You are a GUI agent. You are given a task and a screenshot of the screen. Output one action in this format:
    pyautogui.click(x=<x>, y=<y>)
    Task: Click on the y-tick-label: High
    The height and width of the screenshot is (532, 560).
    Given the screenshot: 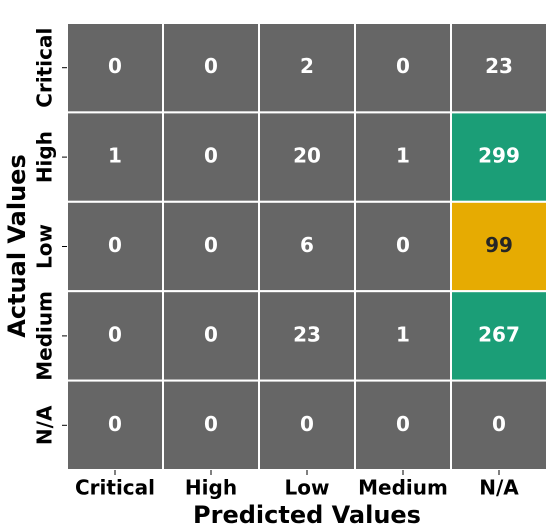 What is the action you would take?
    pyautogui.click(x=45, y=157)
    